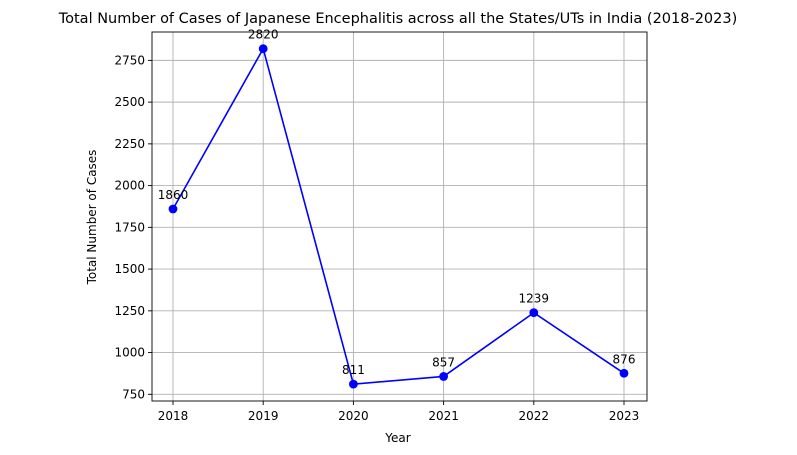 The image size is (797, 455). What do you see at coordinates (129, 102) in the screenshot?
I see `y-tick-label: 2500` at bounding box center [129, 102].